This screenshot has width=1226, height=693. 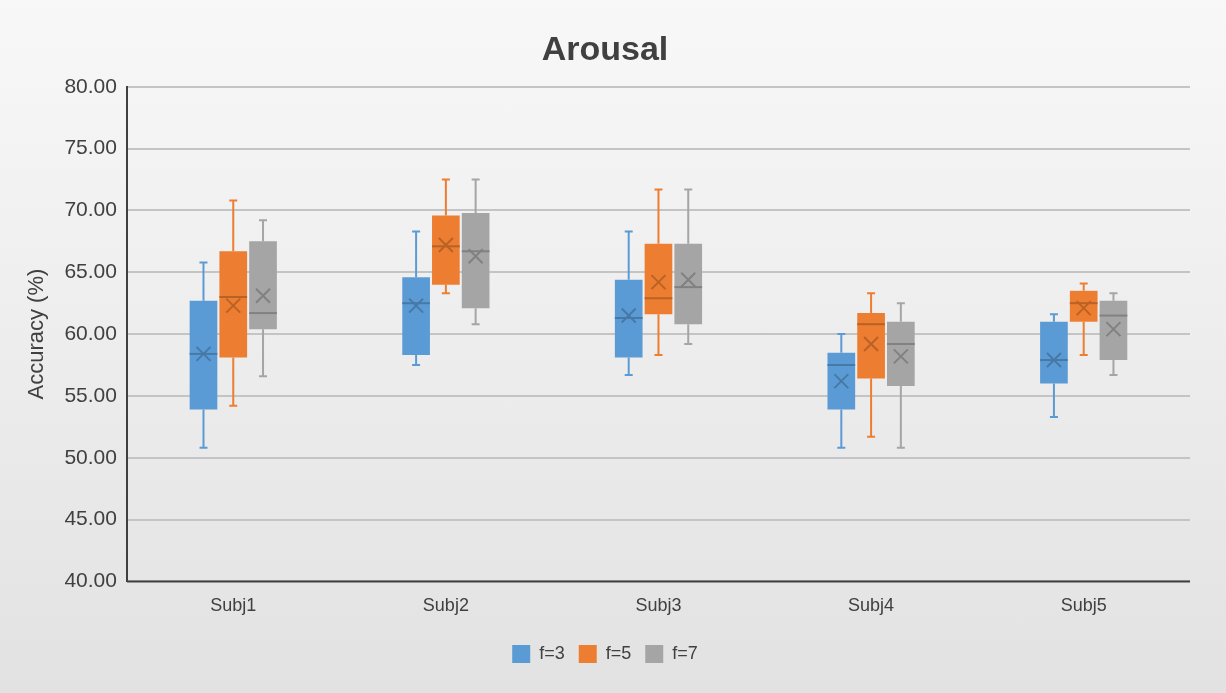 I want to click on y-tick-label: 80.00, so click(x=90, y=85).